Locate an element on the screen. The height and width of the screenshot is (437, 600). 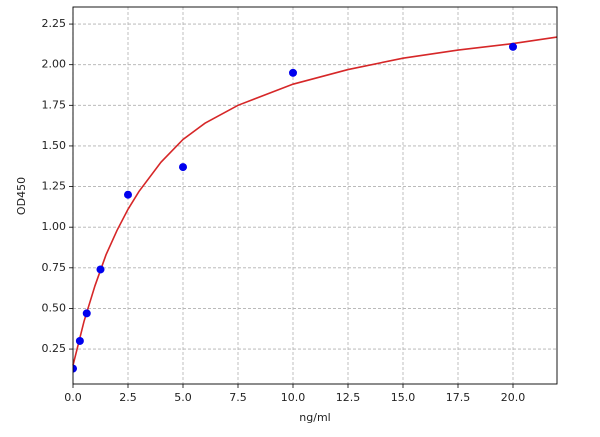
x-tick-label: 2.5 is located at coordinates (128, 397).